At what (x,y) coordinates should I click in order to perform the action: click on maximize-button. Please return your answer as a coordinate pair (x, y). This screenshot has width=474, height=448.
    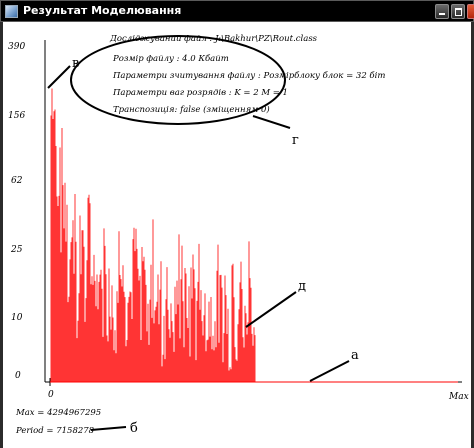
    Looking at the image, I should click on (458, 11).